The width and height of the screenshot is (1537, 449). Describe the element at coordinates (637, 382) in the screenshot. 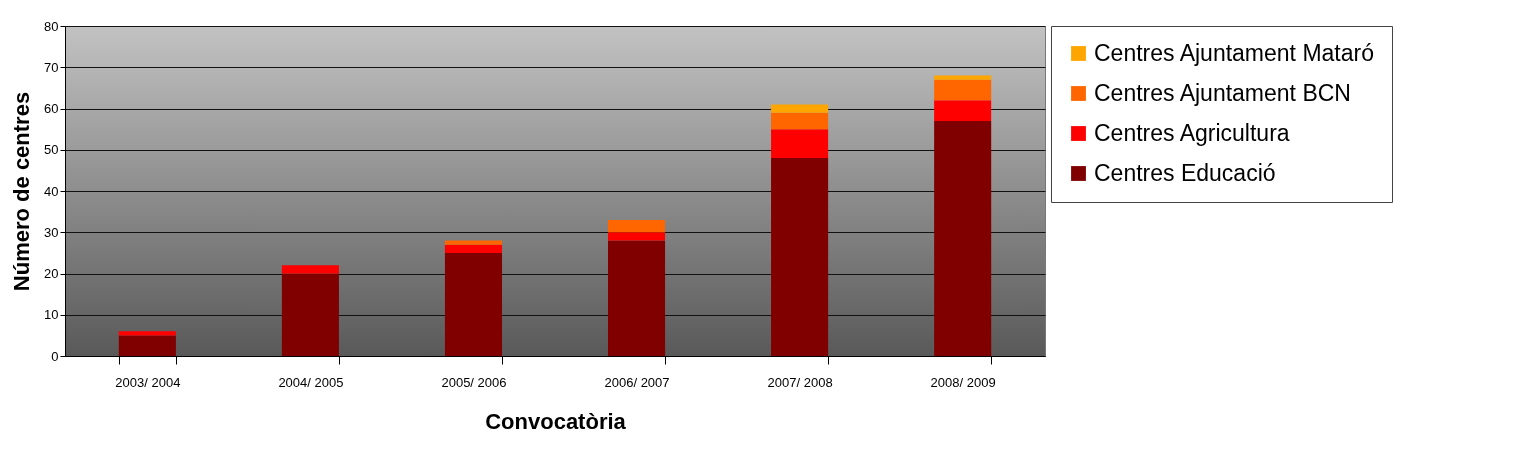

I see `x-tick-label: 2006/ 2007` at that location.